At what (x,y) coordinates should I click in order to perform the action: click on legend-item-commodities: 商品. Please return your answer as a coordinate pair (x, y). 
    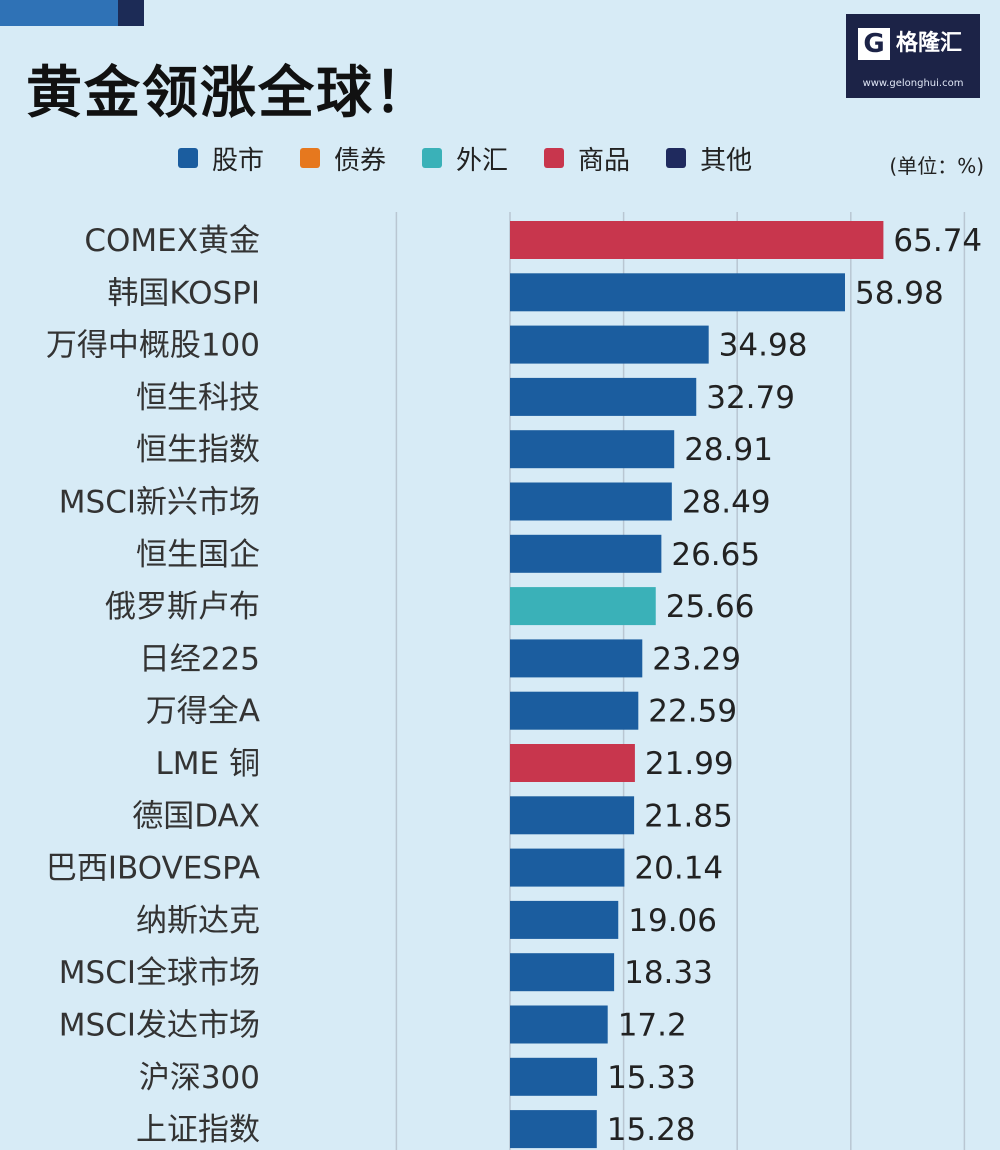
    Looking at the image, I should click on (587, 158).